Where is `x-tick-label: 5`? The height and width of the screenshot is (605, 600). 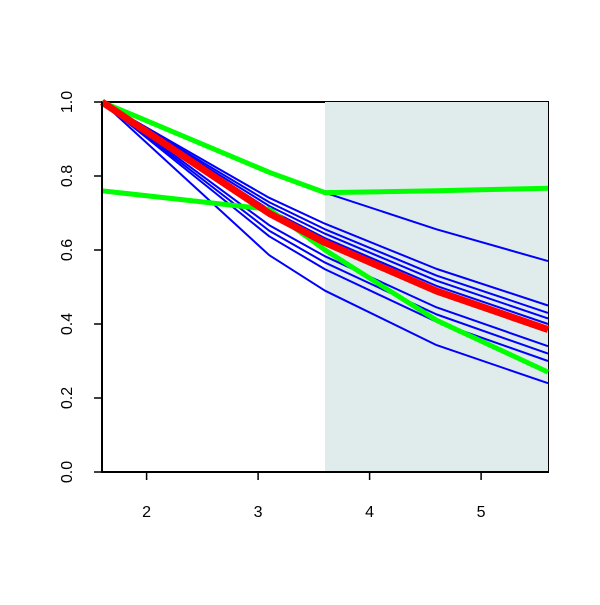 x-tick-label: 5 is located at coordinates (481, 512).